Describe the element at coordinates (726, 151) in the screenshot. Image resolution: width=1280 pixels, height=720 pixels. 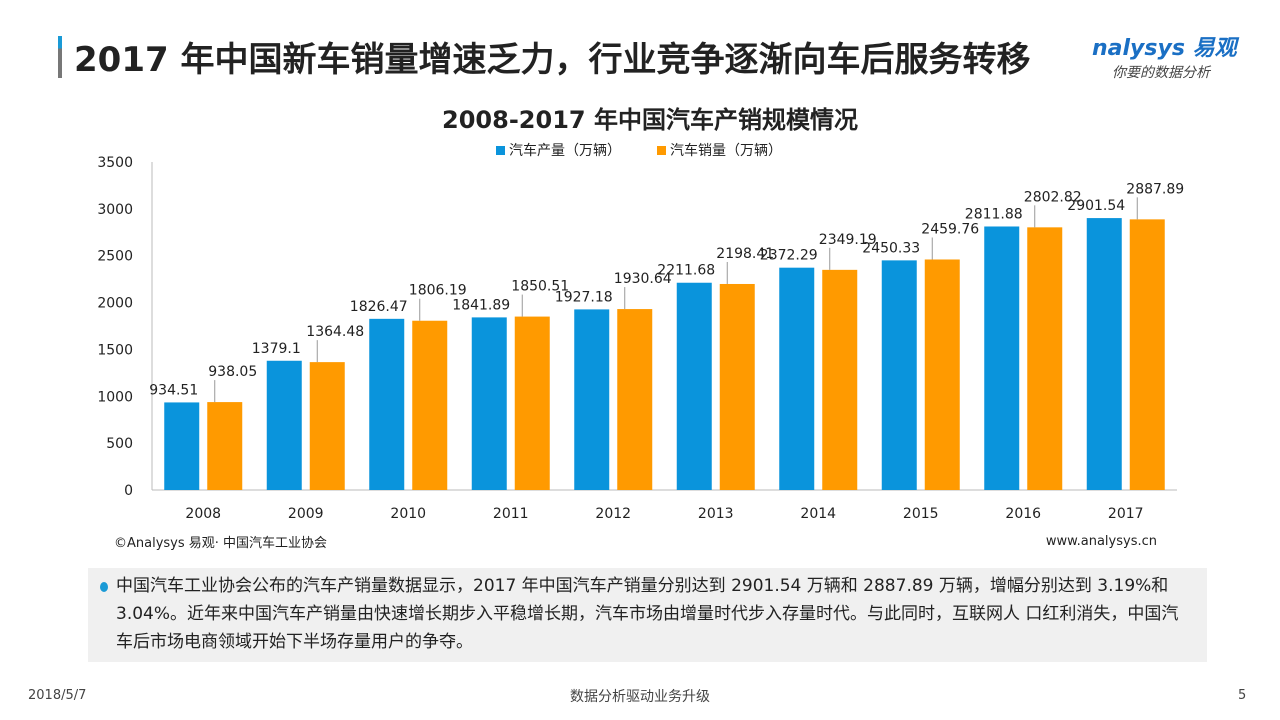
I see `legend-label-sales: 汽车销量（万辆）` at that location.